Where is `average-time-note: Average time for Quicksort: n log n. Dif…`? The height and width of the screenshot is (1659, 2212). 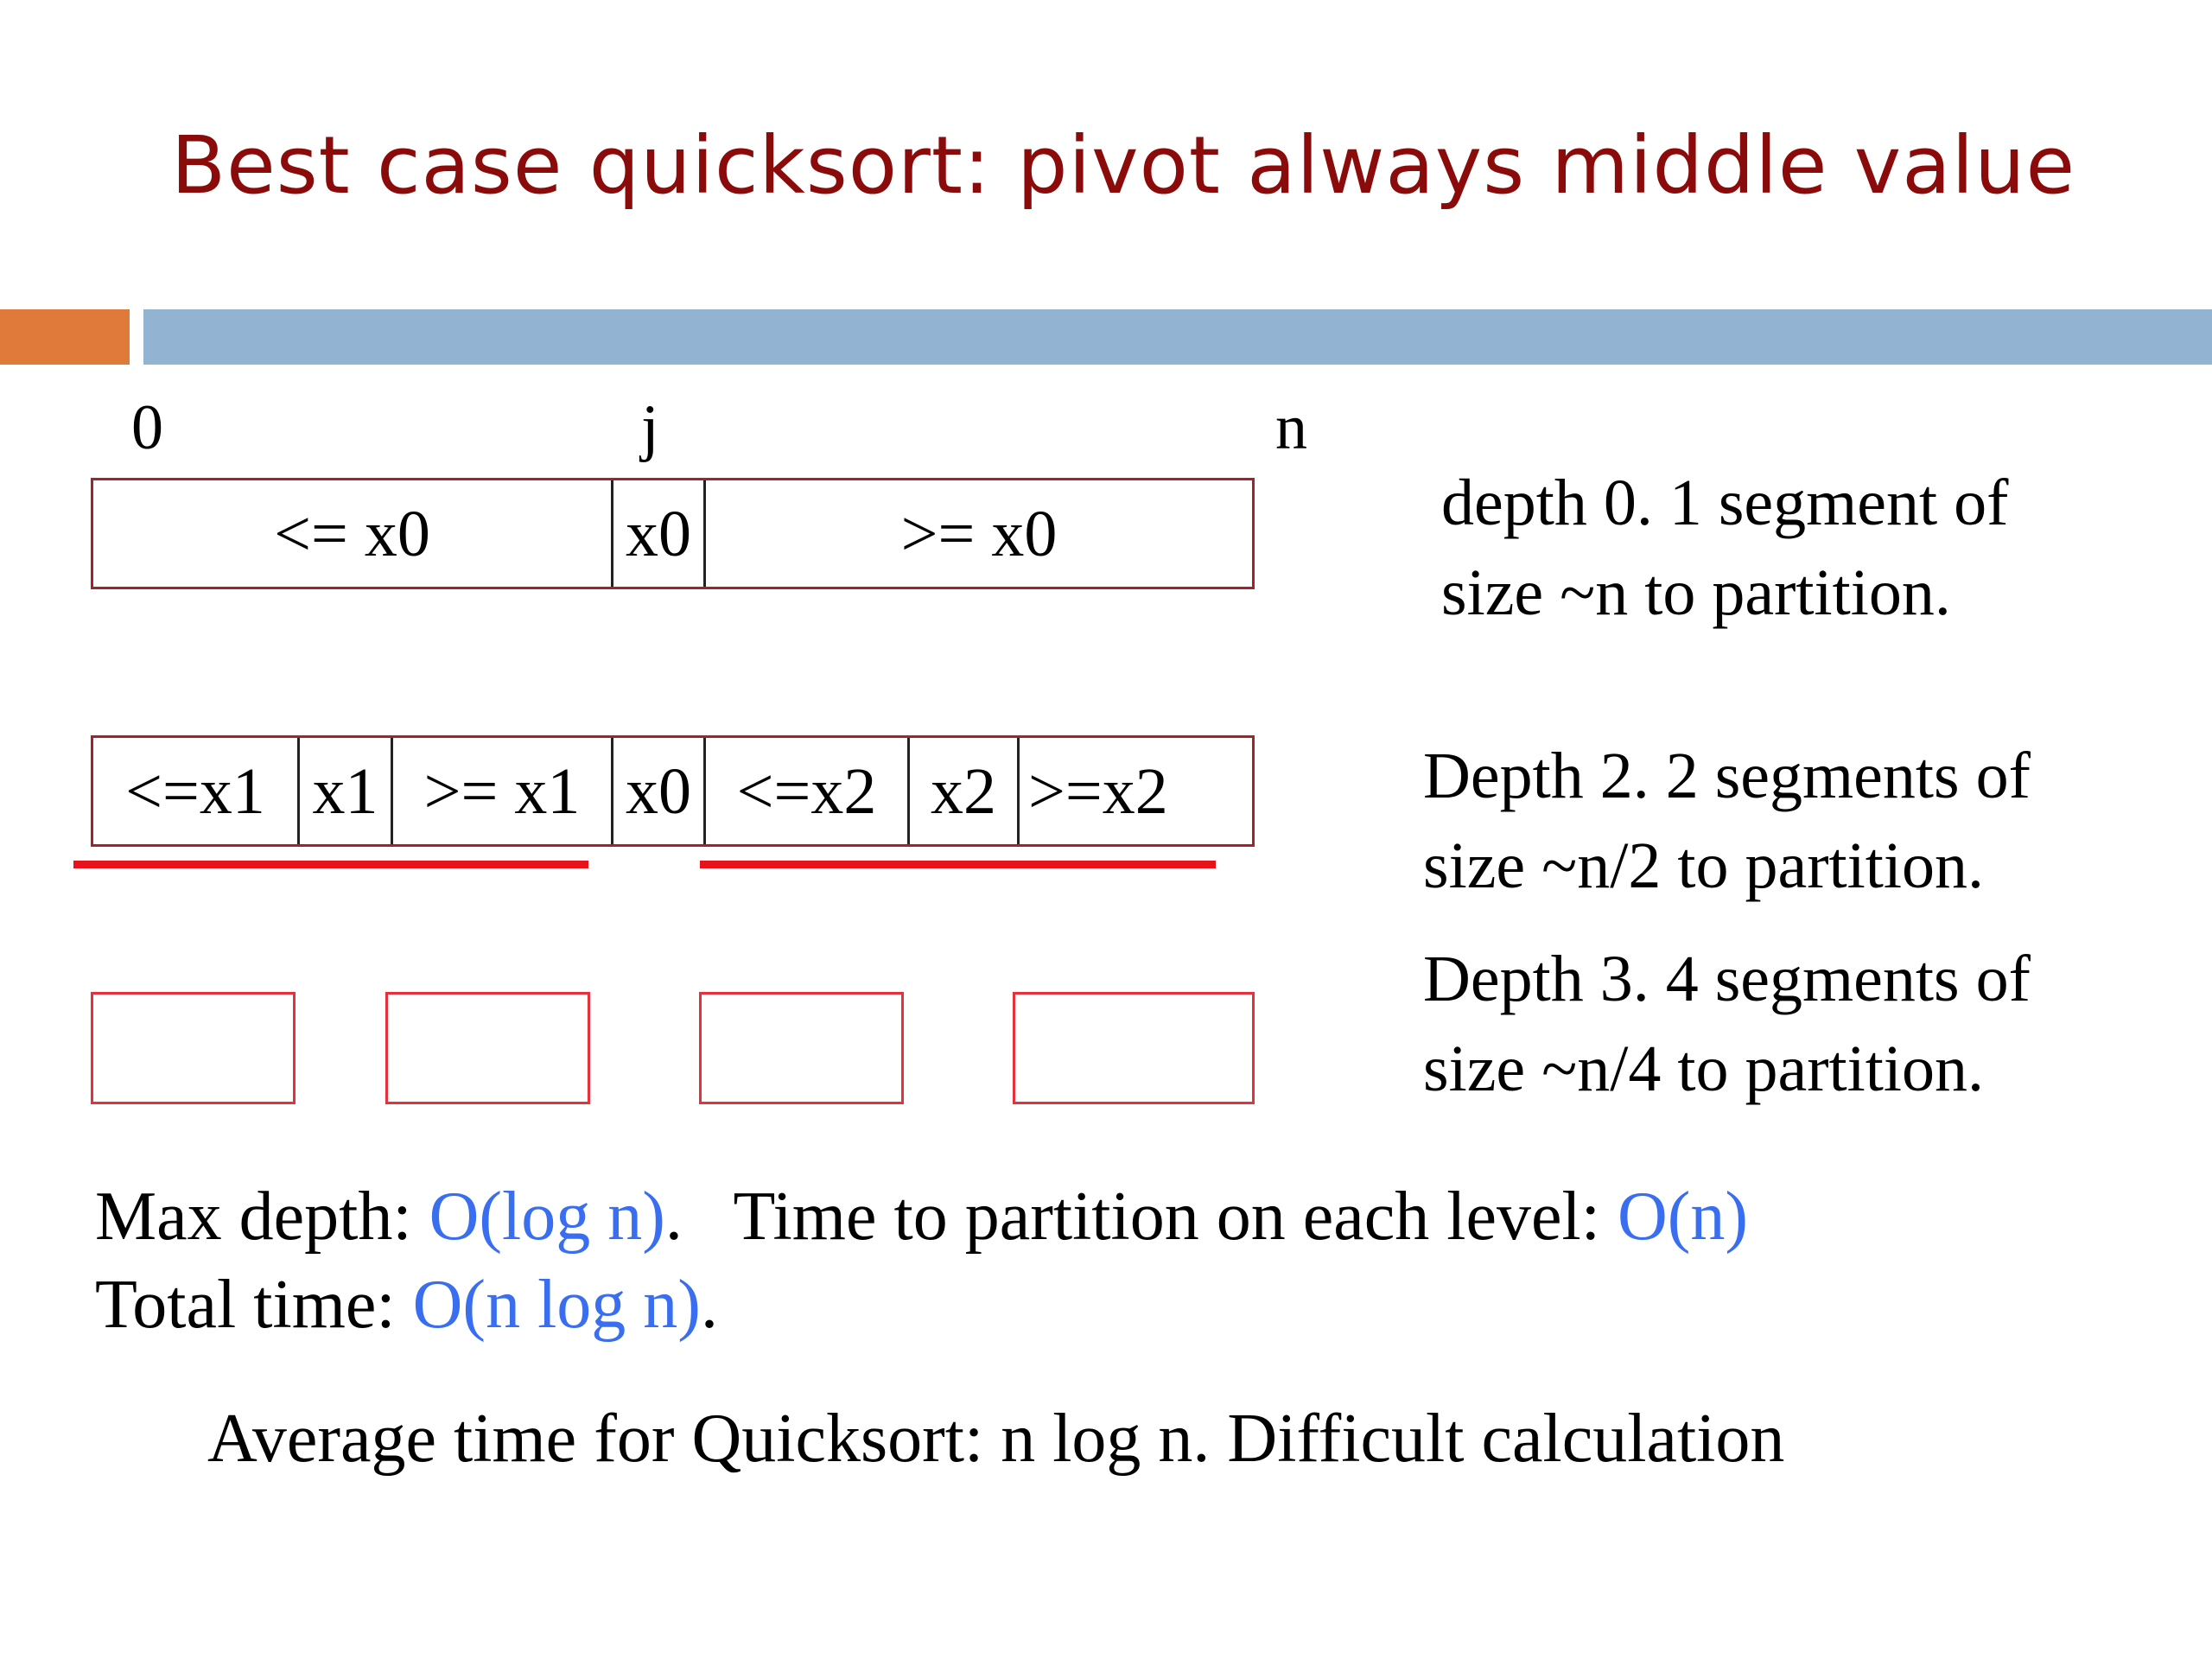
average-time-note: Average time for Quicksort: n log n. Dif… is located at coordinates (996, 1439).